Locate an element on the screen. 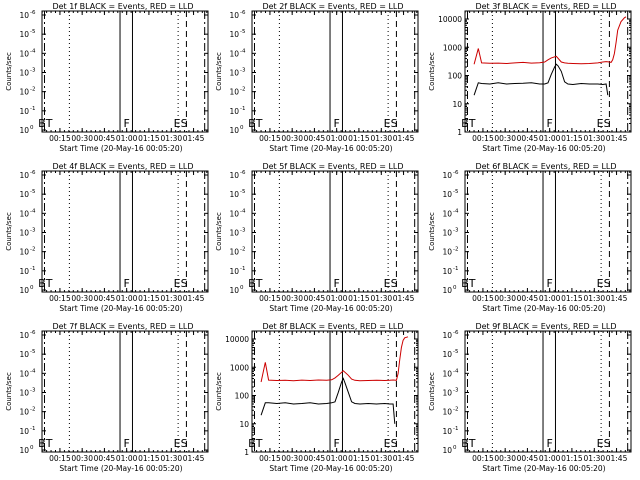  y-tick-label: 1 is located at coordinates (459, 132).